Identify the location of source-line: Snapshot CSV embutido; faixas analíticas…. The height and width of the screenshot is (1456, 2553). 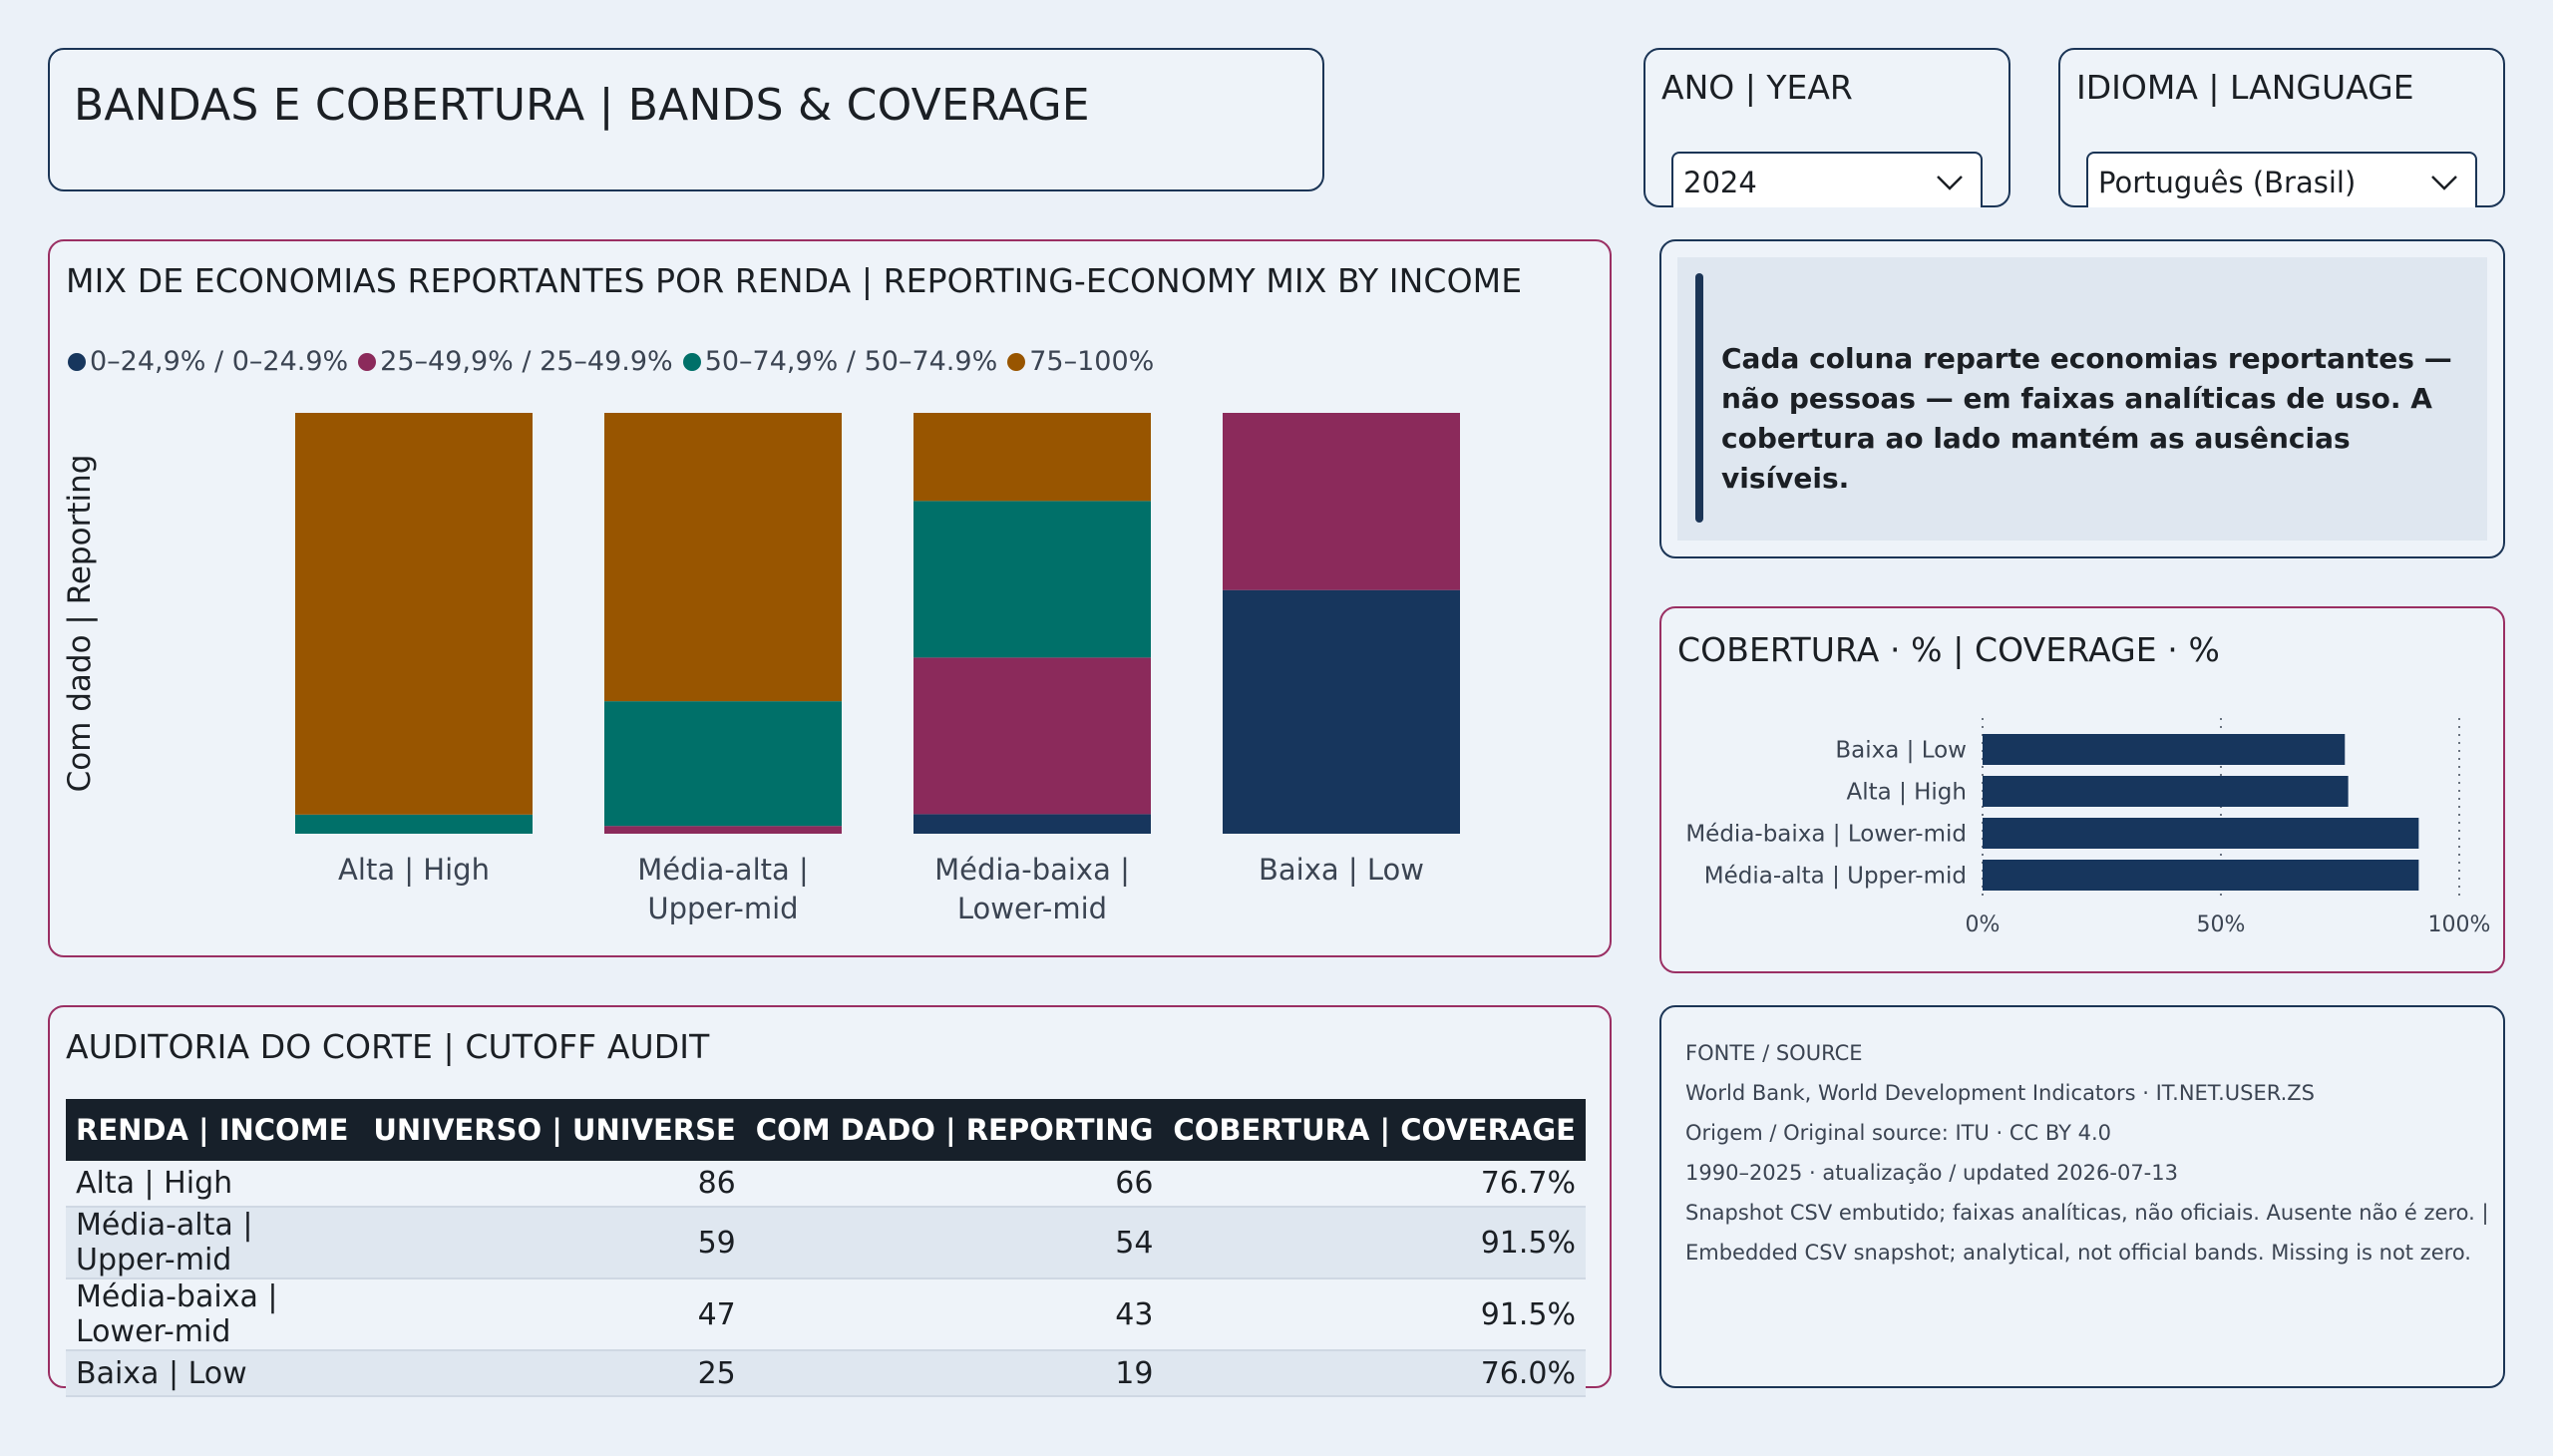
(2087, 1213).